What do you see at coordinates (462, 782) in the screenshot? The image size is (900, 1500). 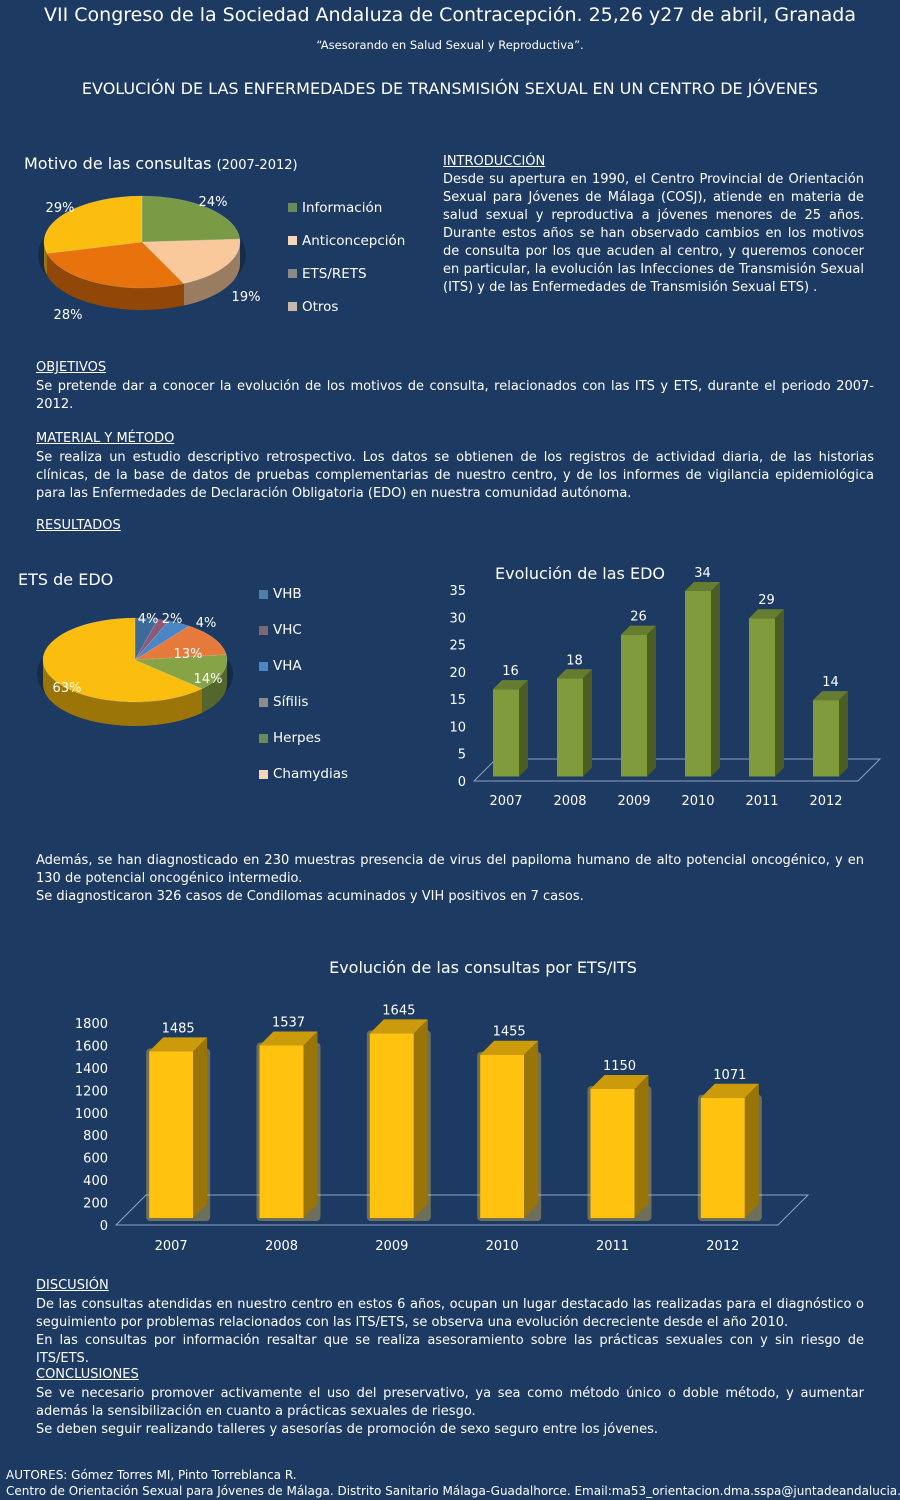 I see `bar1-ytick-0: 0` at bounding box center [462, 782].